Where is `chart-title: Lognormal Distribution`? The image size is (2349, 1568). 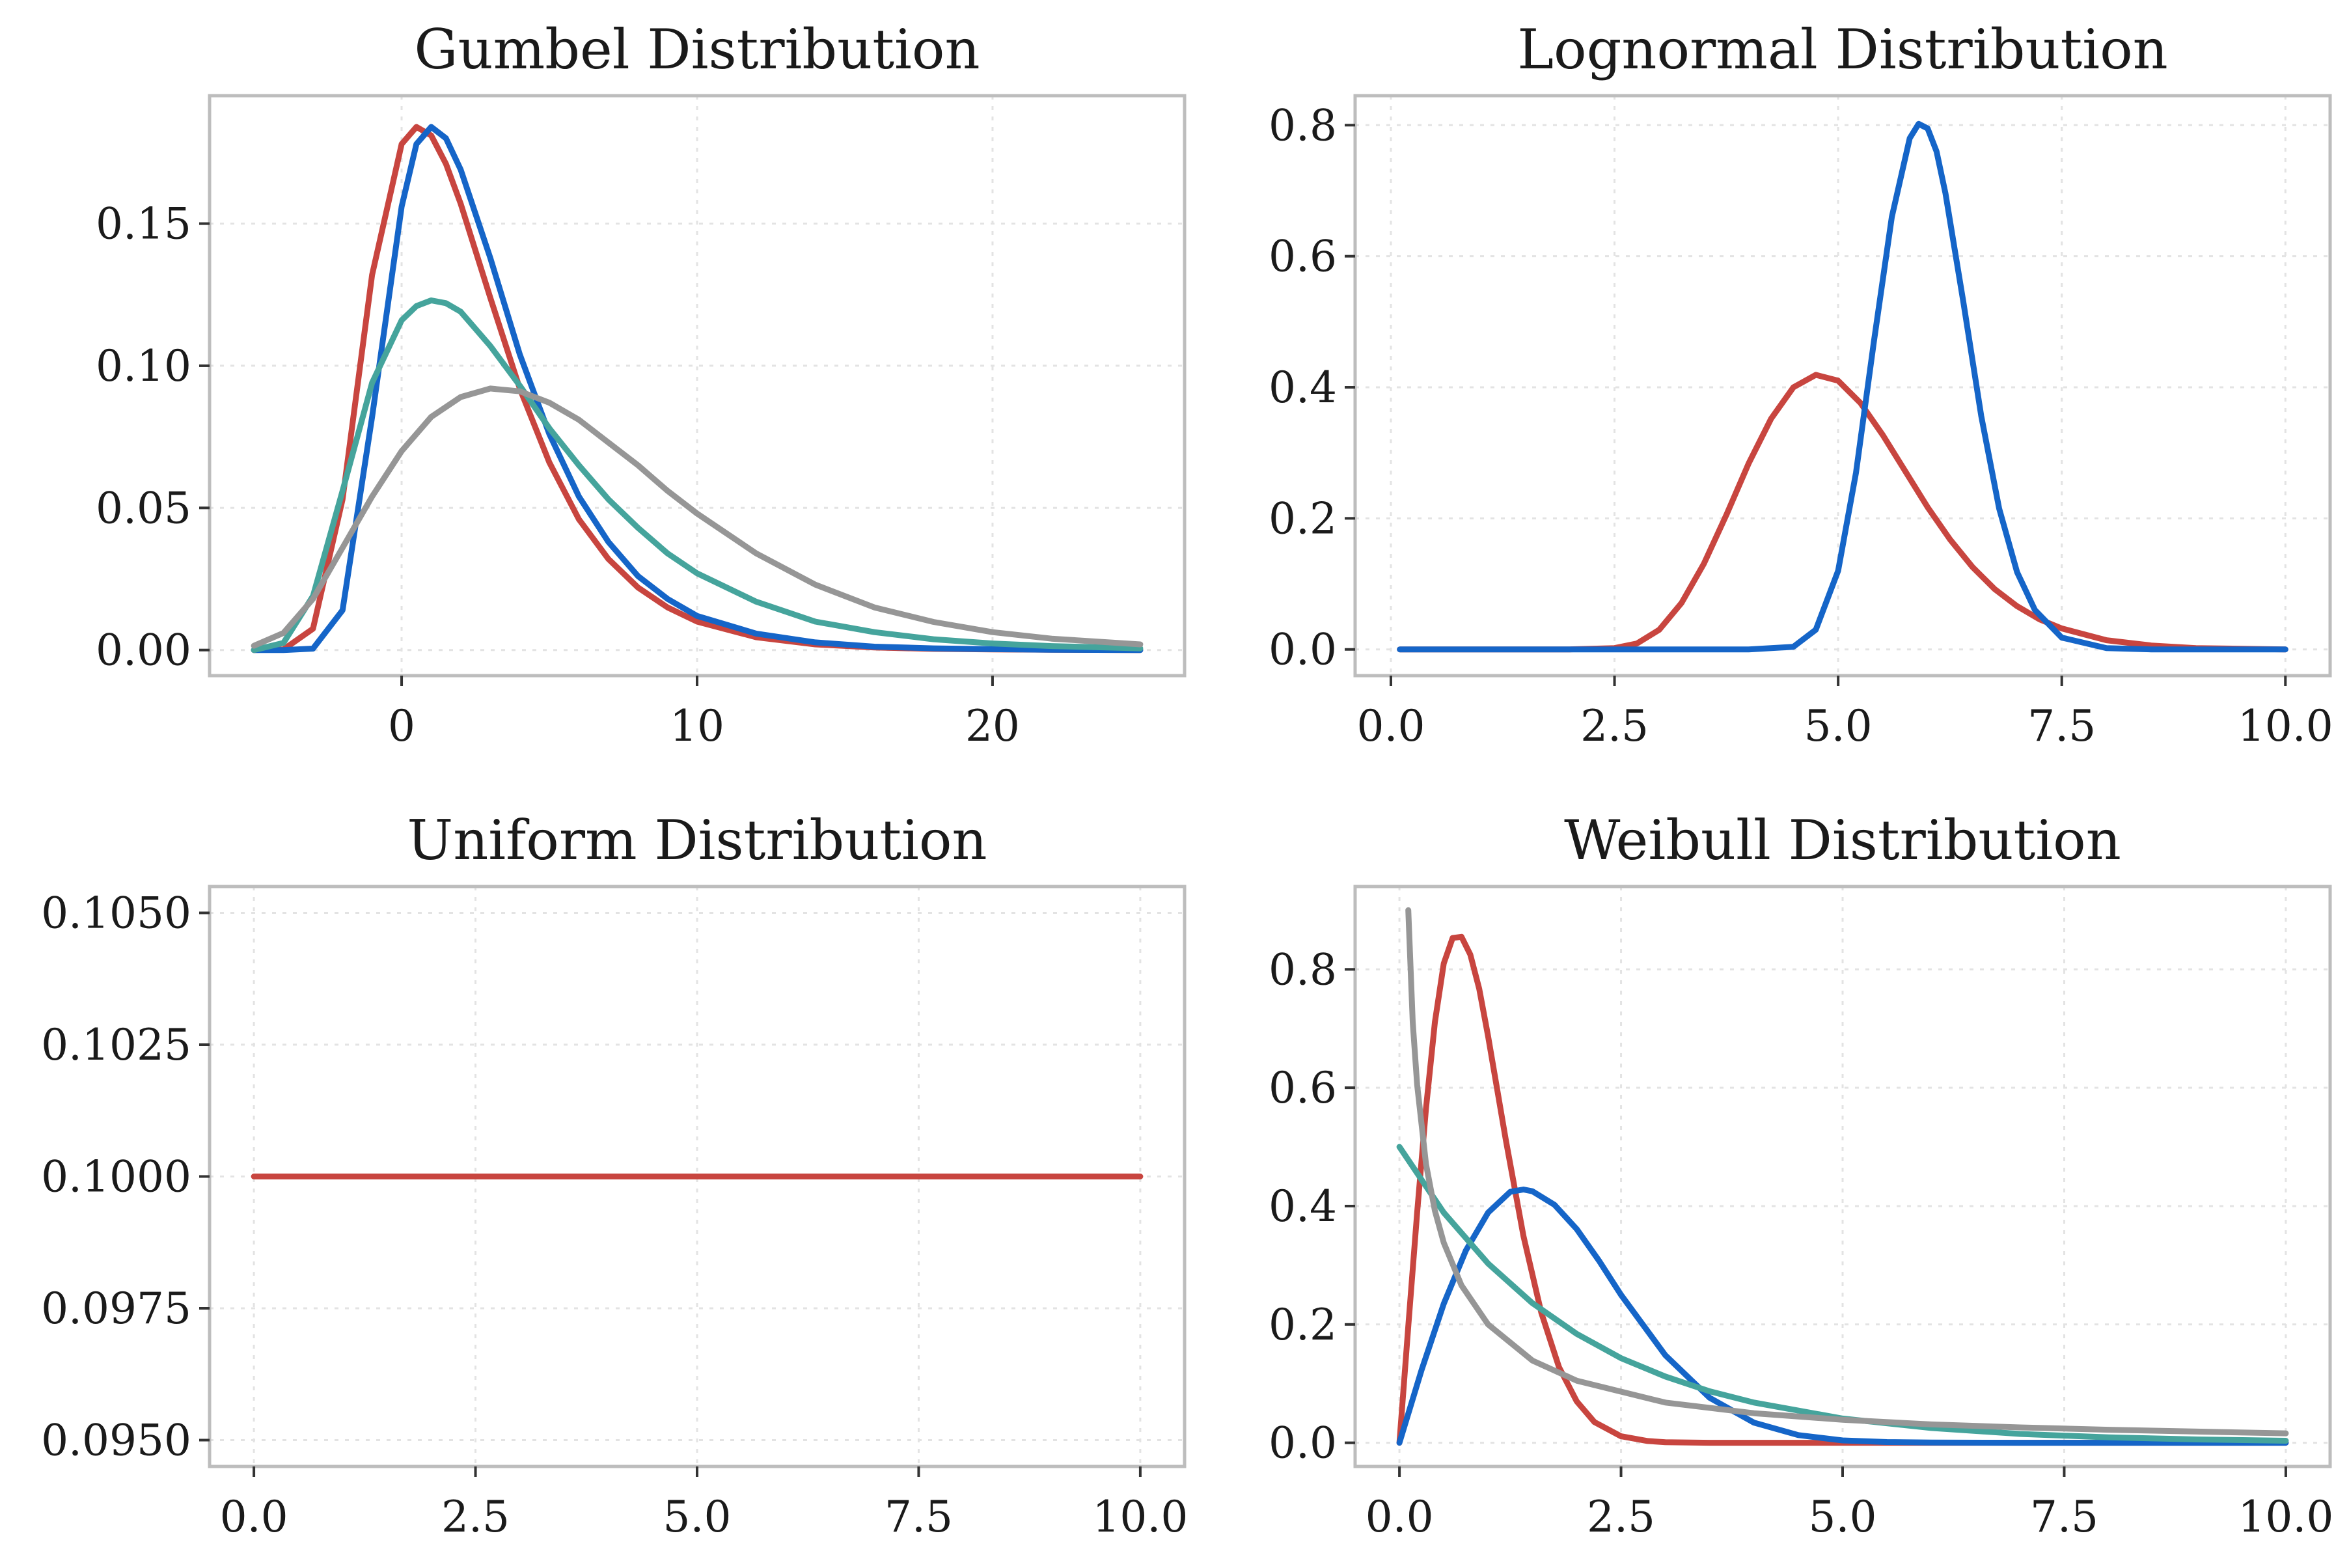
chart-title: Lognormal Distribution is located at coordinates (1843, 49).